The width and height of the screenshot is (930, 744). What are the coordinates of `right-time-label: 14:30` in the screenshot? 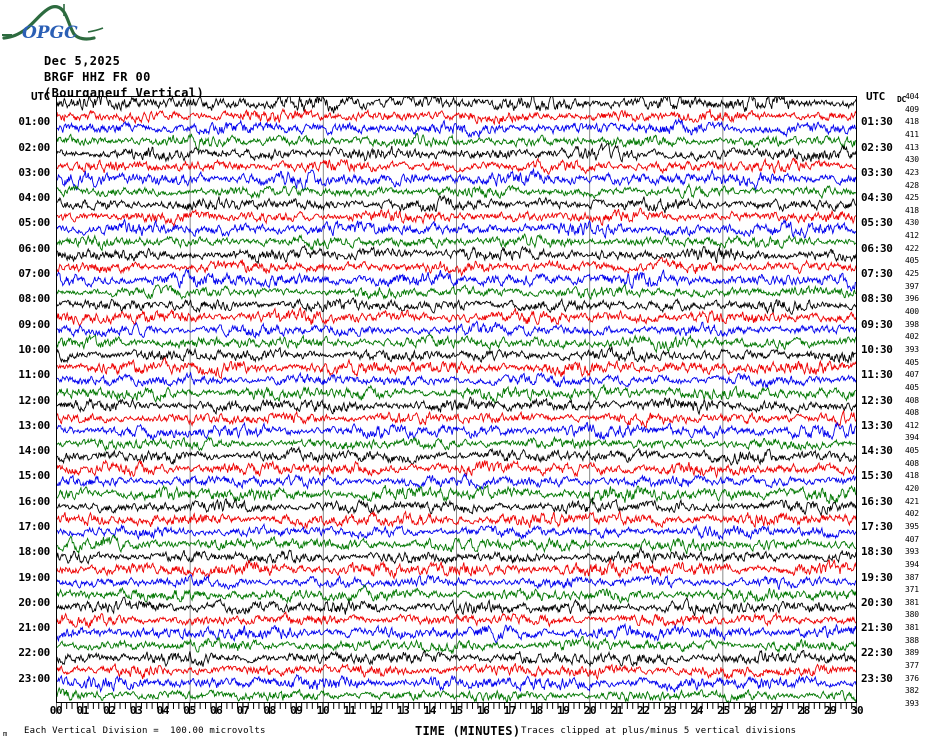 It's located at (877, 451).